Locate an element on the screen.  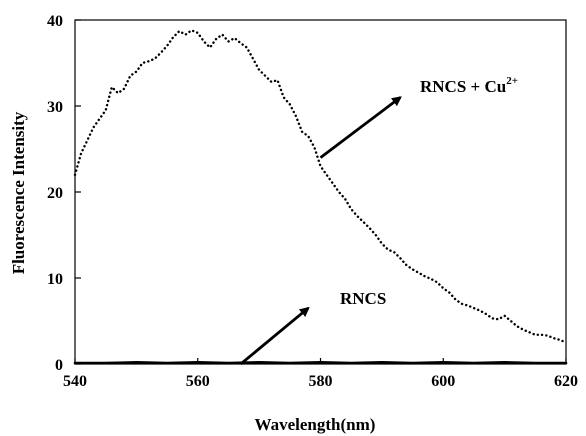
y-tick-label: 20 is located at coordinates (55, 193).